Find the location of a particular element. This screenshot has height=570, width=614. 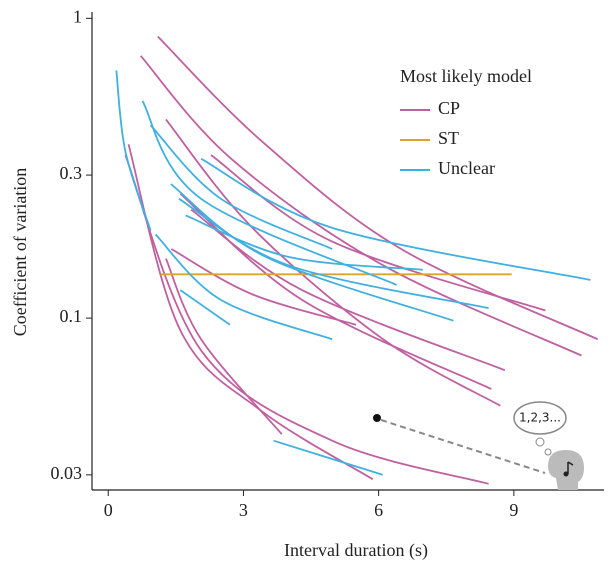

legend-title: Most likely model is located at coordinates (466, 76).